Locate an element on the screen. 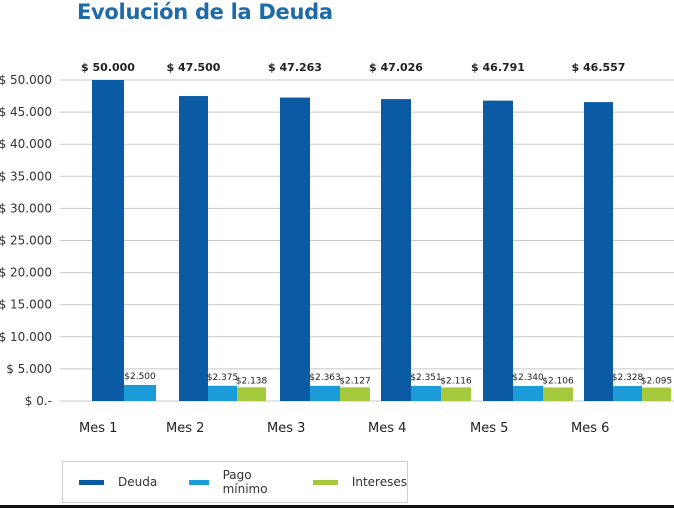 The width and height of the screenshot is (674, 508). y-tick-label: $ 25.000 is located at coordinates (26, 241).